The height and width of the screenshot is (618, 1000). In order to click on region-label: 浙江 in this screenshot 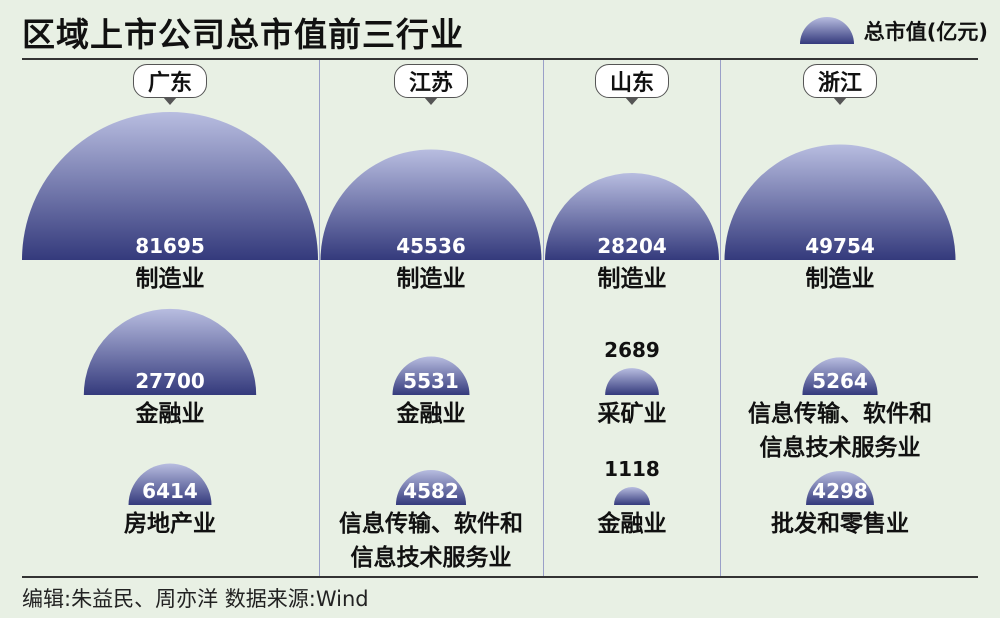, I will do `click(840, 81)`.